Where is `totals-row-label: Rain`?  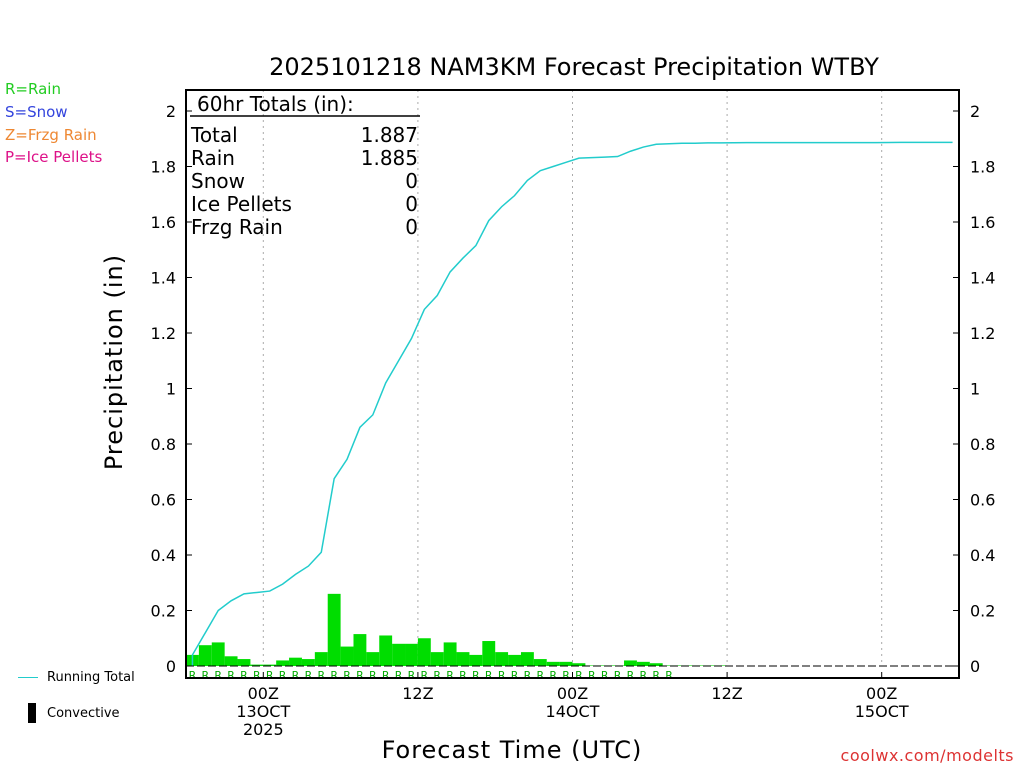
totals-row-label: Rain is located at coordinates (213, 158).